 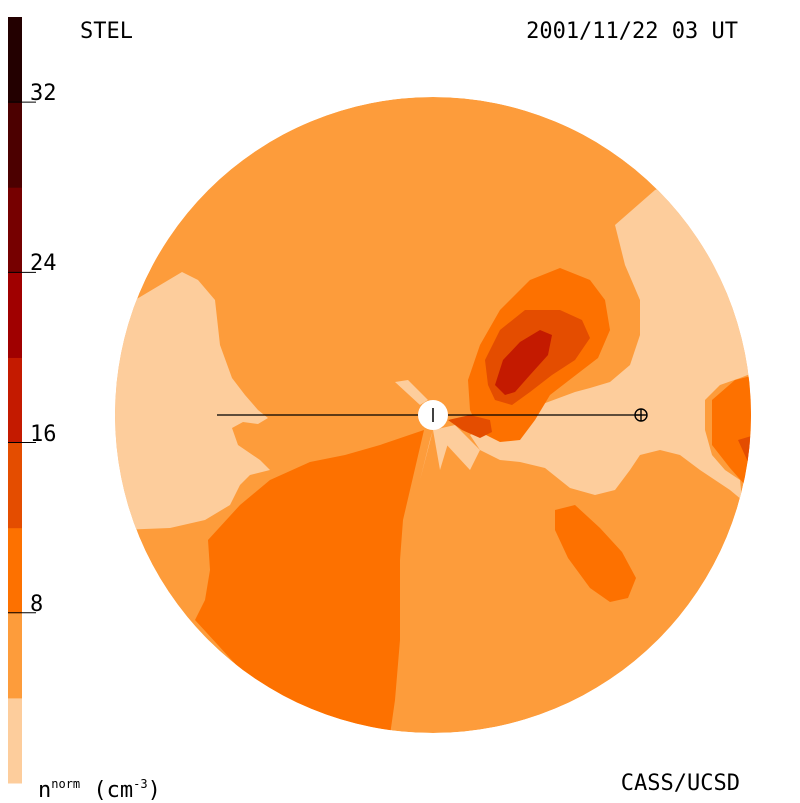 What do you see at coordinates (43, 434) in the screenshot?
I see `colorbar-tick-label-1: 16` at bounding box center [43, 434].